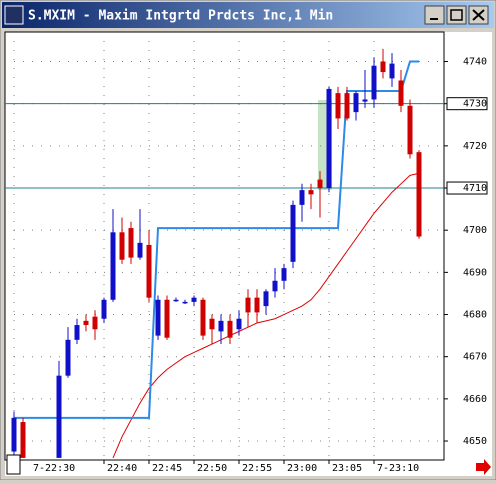  Describe the element at coordinates (475, 62) in the screenshot. I see `y-tick-label: 4740` at that location.